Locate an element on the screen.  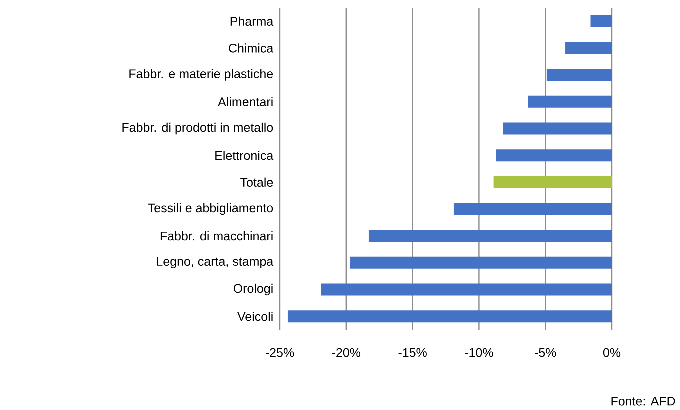
x-tick-label: 0% is located at coordinates (612, 353).